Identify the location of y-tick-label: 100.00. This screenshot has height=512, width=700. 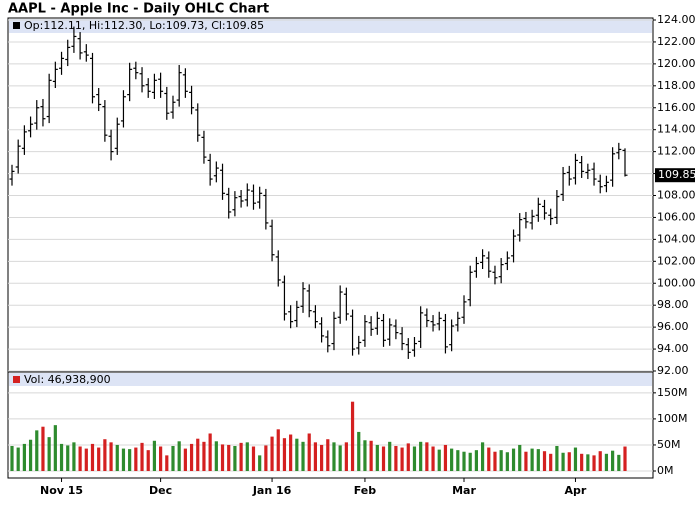
(676, 282).